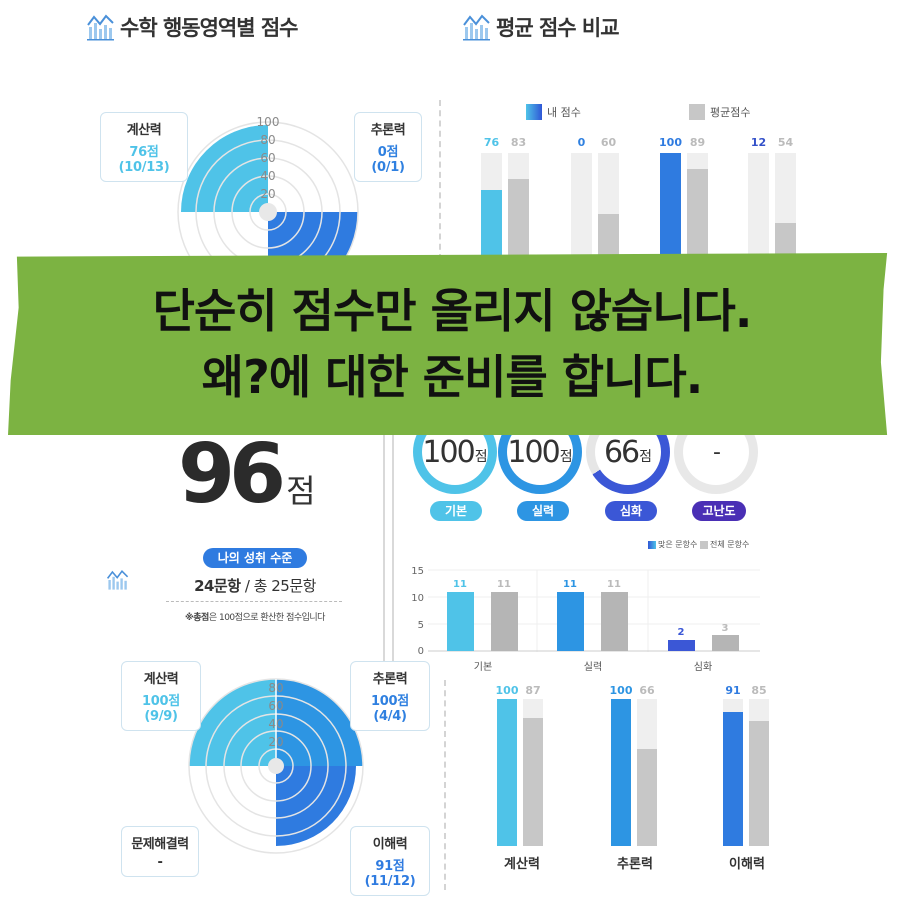 The image size is (900, 900). I want to click on svg-text: 40, so click(275, 724).